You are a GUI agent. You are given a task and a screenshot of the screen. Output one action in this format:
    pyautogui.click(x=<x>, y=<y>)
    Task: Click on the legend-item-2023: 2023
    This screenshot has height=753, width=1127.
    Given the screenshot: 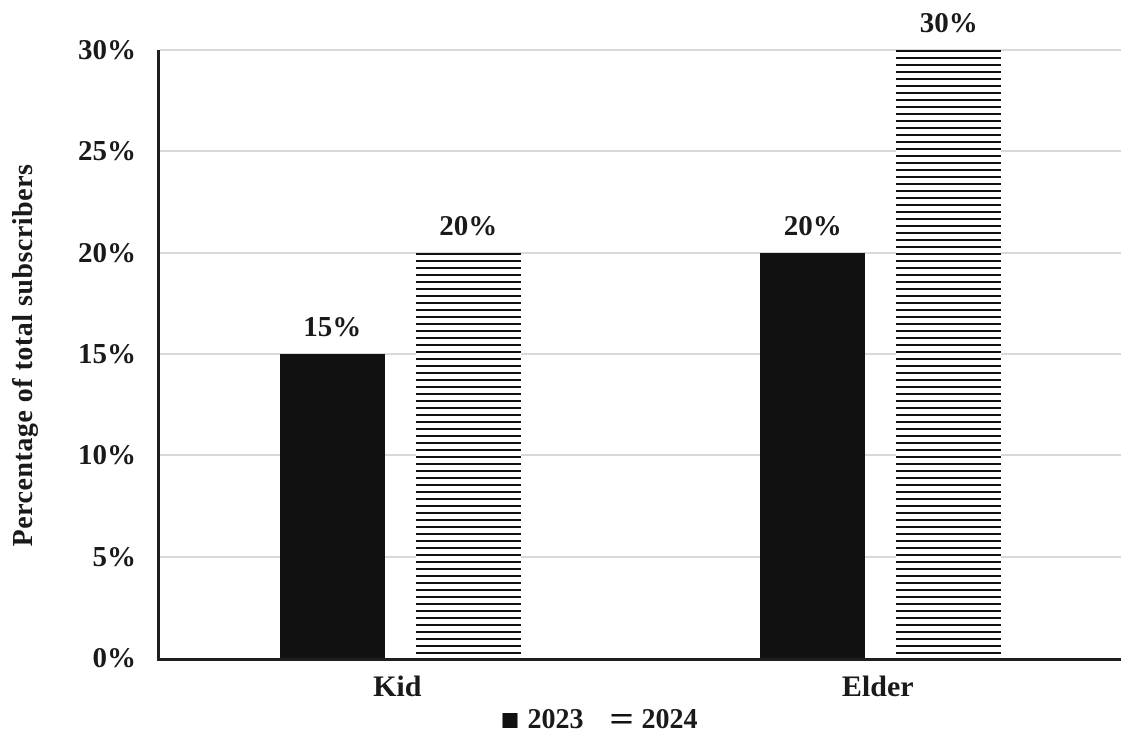 What is the action you would take?
    pyautogui.click(x=543, y=719)
    